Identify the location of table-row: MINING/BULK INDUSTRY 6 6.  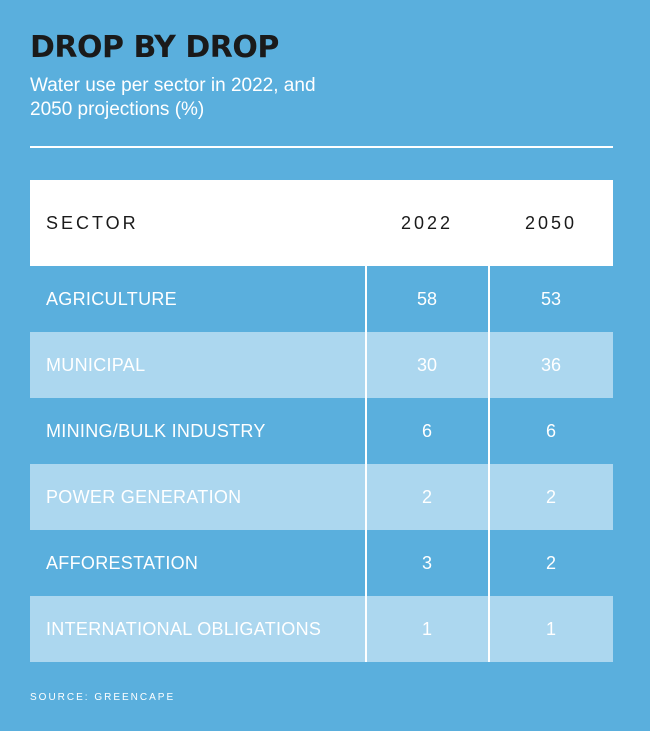
(321, 431).